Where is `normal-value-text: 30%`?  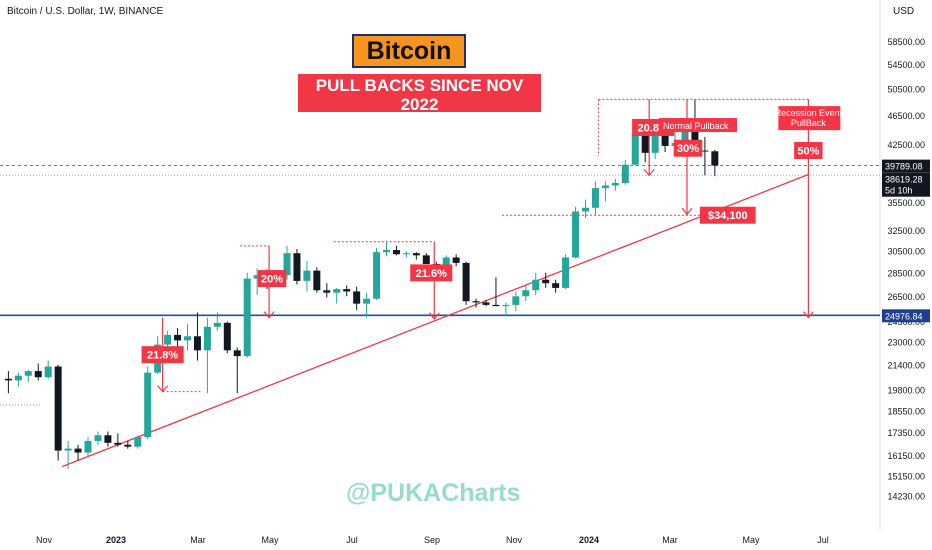
normal-value-text: 30% is located at coordinates (688, 149).